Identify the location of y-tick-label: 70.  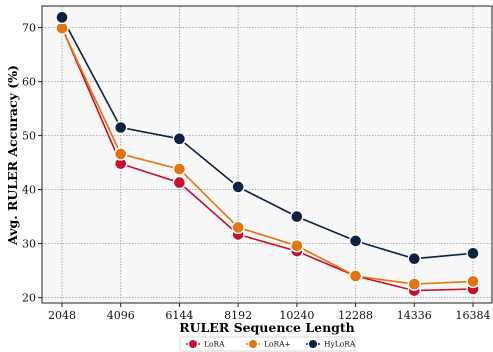
(29, 28).